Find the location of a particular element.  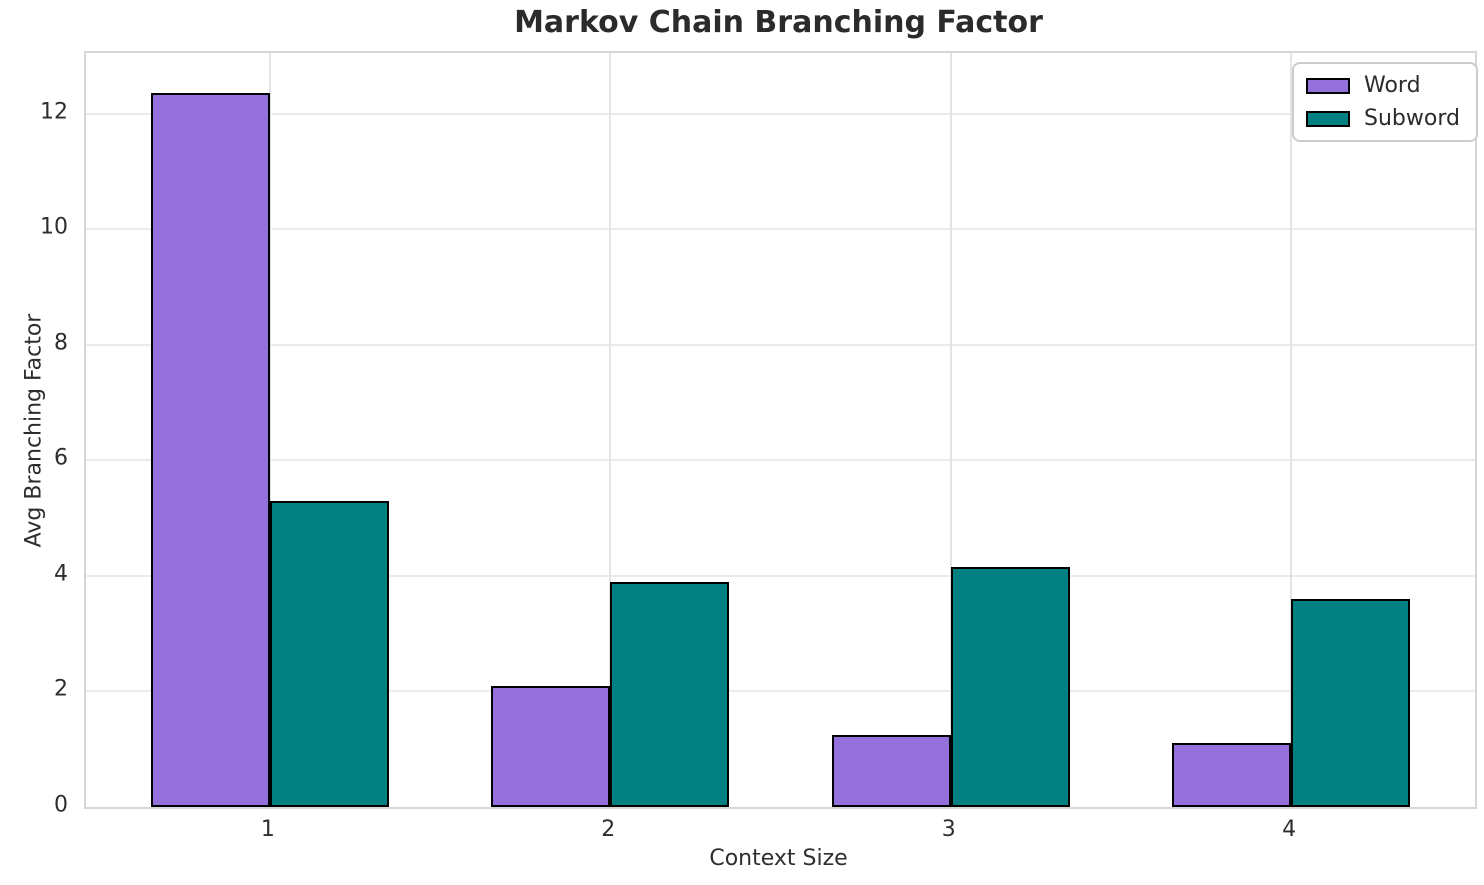

legend-label-subword: Subword is located at coordinates (1412, 118).